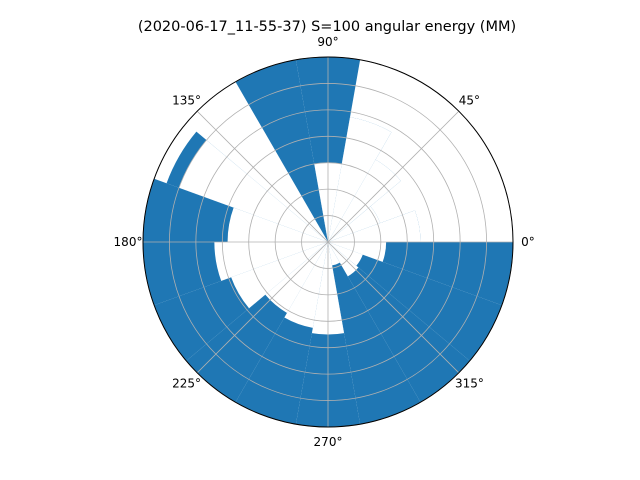 The height and width of the screenshot is (480, 640). What do you see at coordinates (469, 101) in the screenshot?
I see `theta-tick-label-1: 45°` at bounding box center [469, 101].